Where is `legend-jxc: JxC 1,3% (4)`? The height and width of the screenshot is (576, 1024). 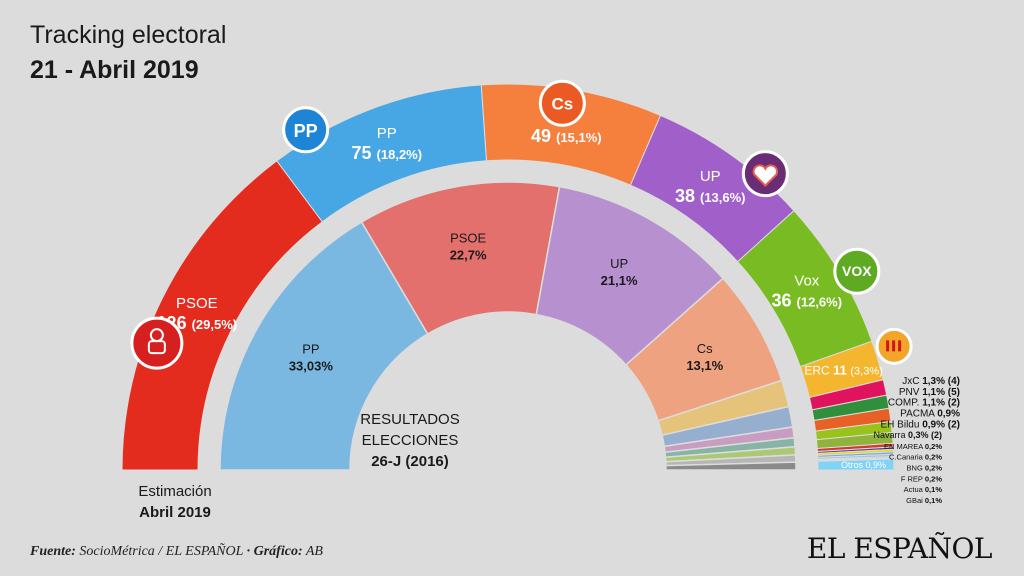 legend-jxc: JxC 1,3% (4) is located at coordinates (931, 381).